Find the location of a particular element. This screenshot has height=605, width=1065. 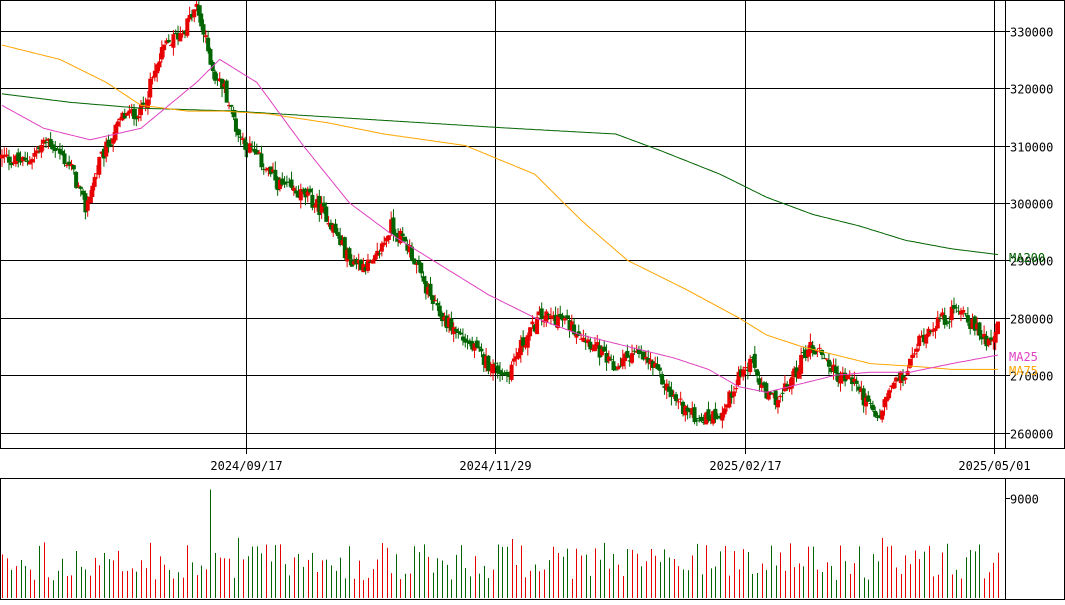

y-tick-label: 270000 is located at coordinates (1031, 377).